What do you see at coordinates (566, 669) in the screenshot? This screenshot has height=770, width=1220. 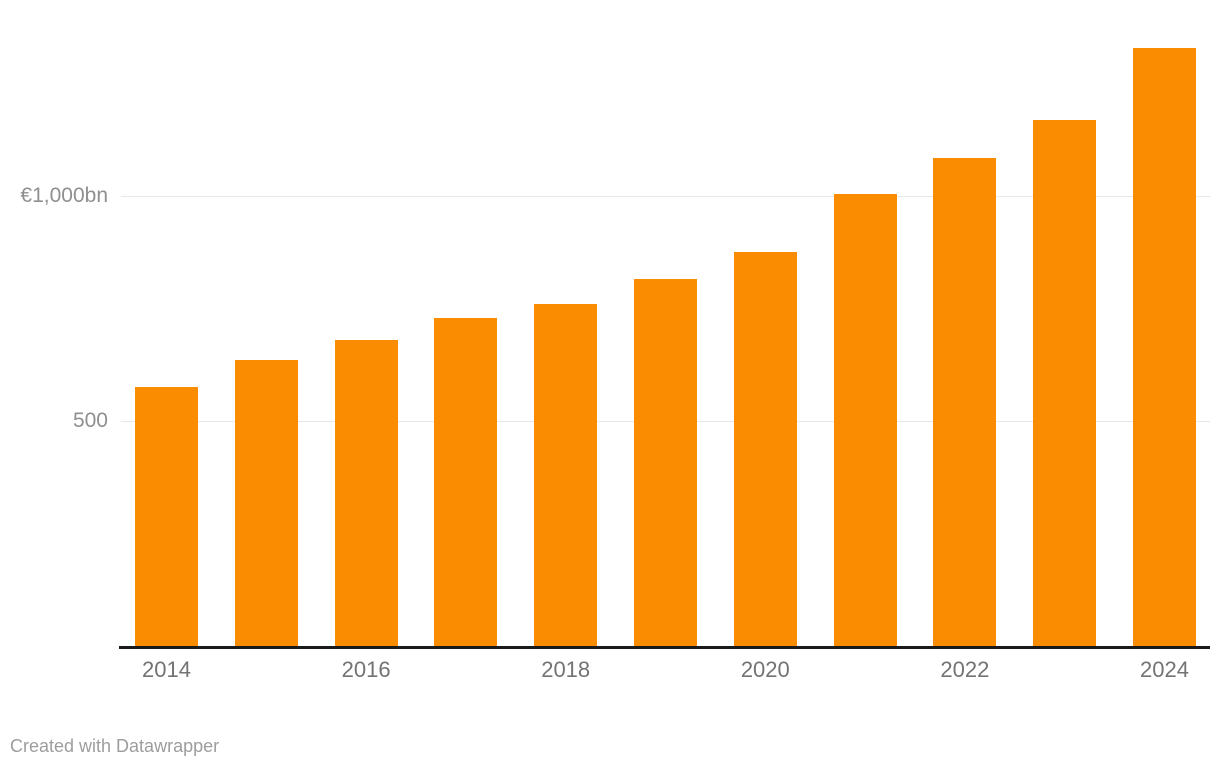 I see `x-tick-label-2018: 2018` at bounding box center [566, 669].